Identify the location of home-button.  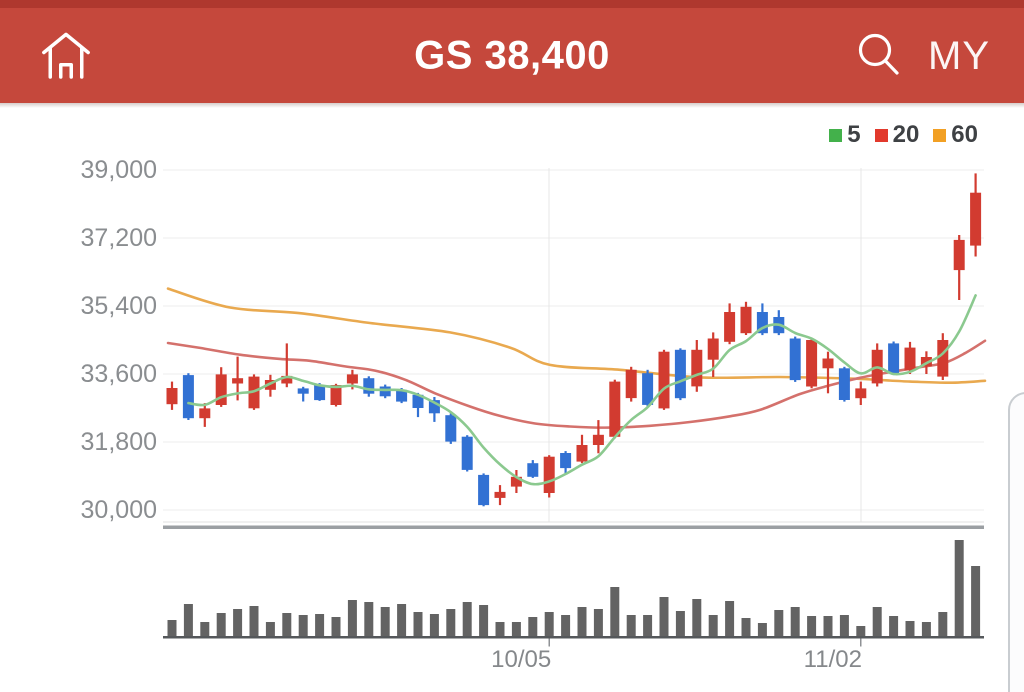
(66, 56).